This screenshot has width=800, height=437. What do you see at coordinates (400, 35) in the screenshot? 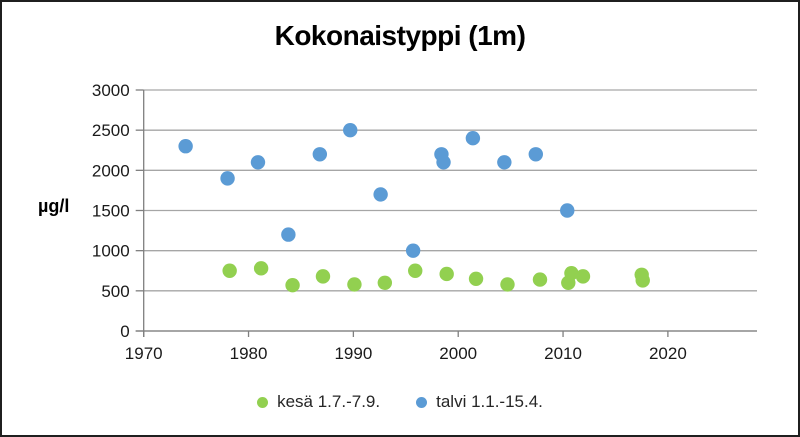
I see `chart-title: Kokonaistyppi (1m)` at bounding box center [400, 35].